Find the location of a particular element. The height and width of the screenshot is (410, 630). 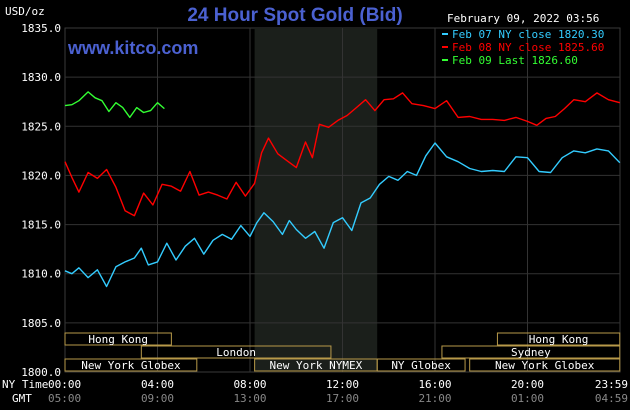

ny-time-row-label: NY Time is located at coordinates (25, 384).